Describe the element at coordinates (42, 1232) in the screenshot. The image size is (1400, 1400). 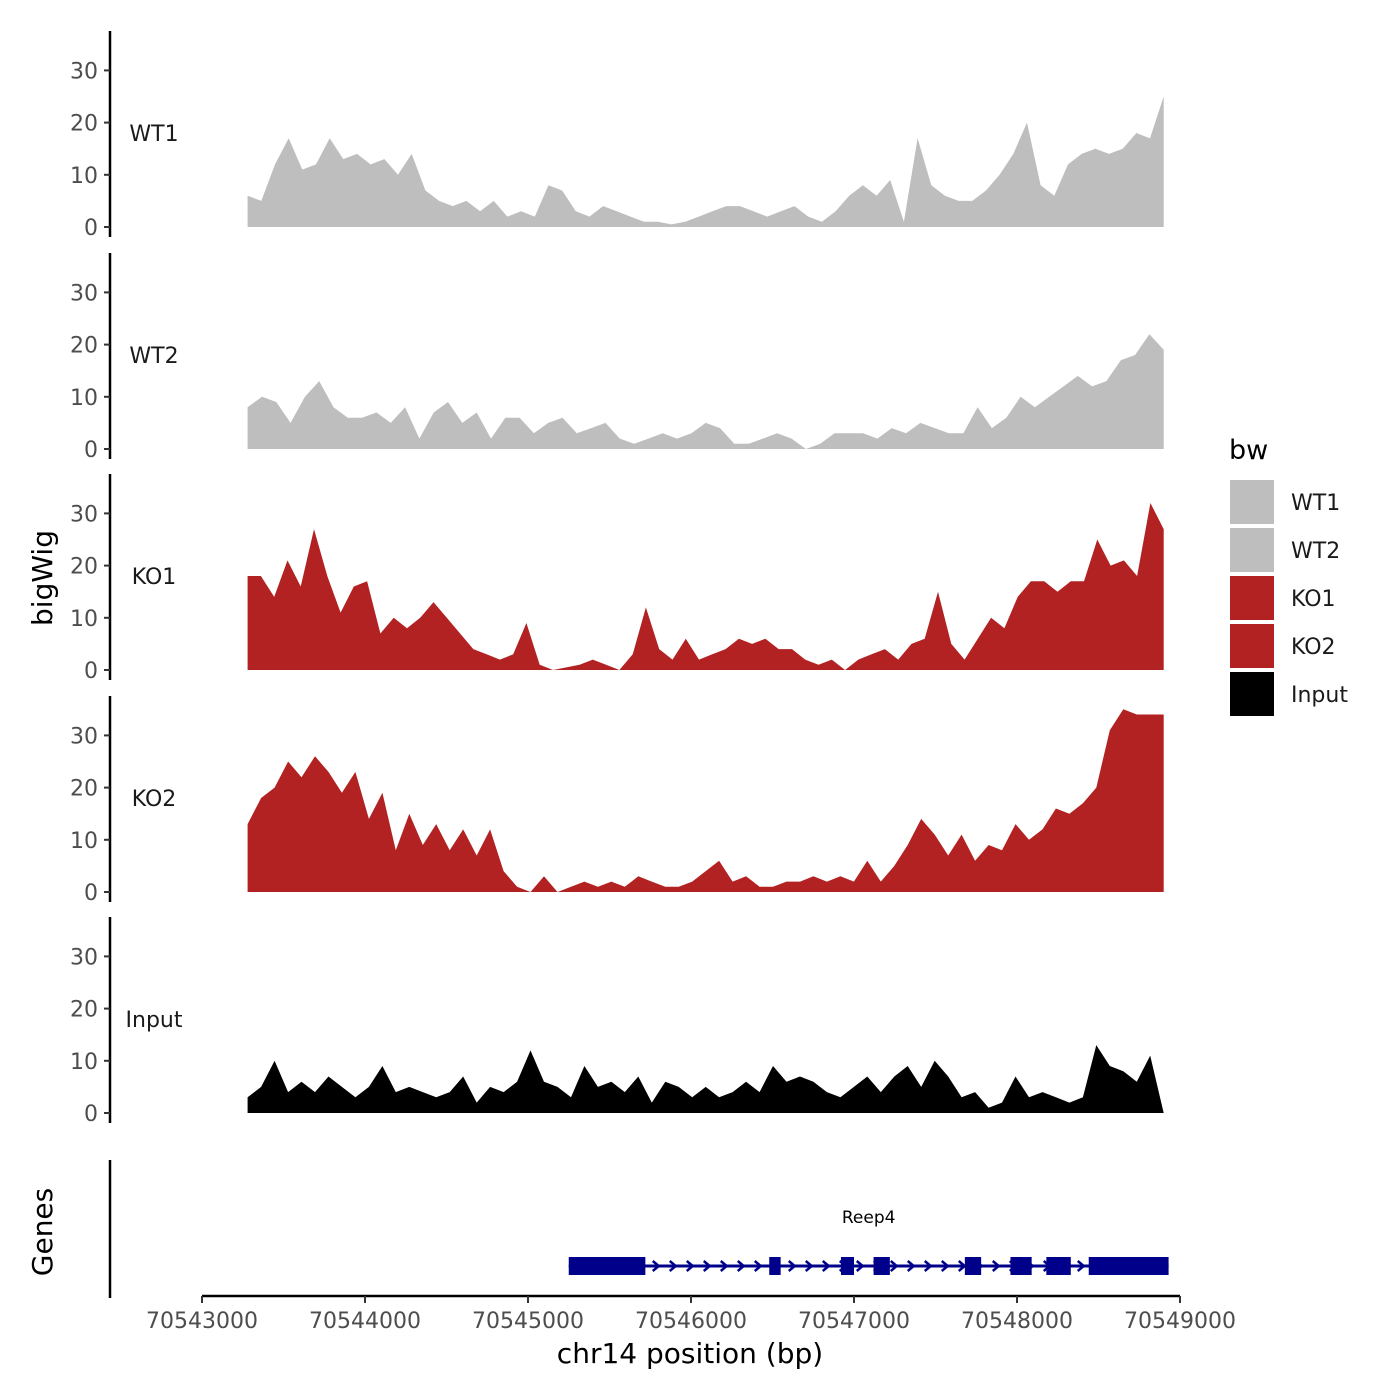
I see `genes-axis-title: Genes` at that location.